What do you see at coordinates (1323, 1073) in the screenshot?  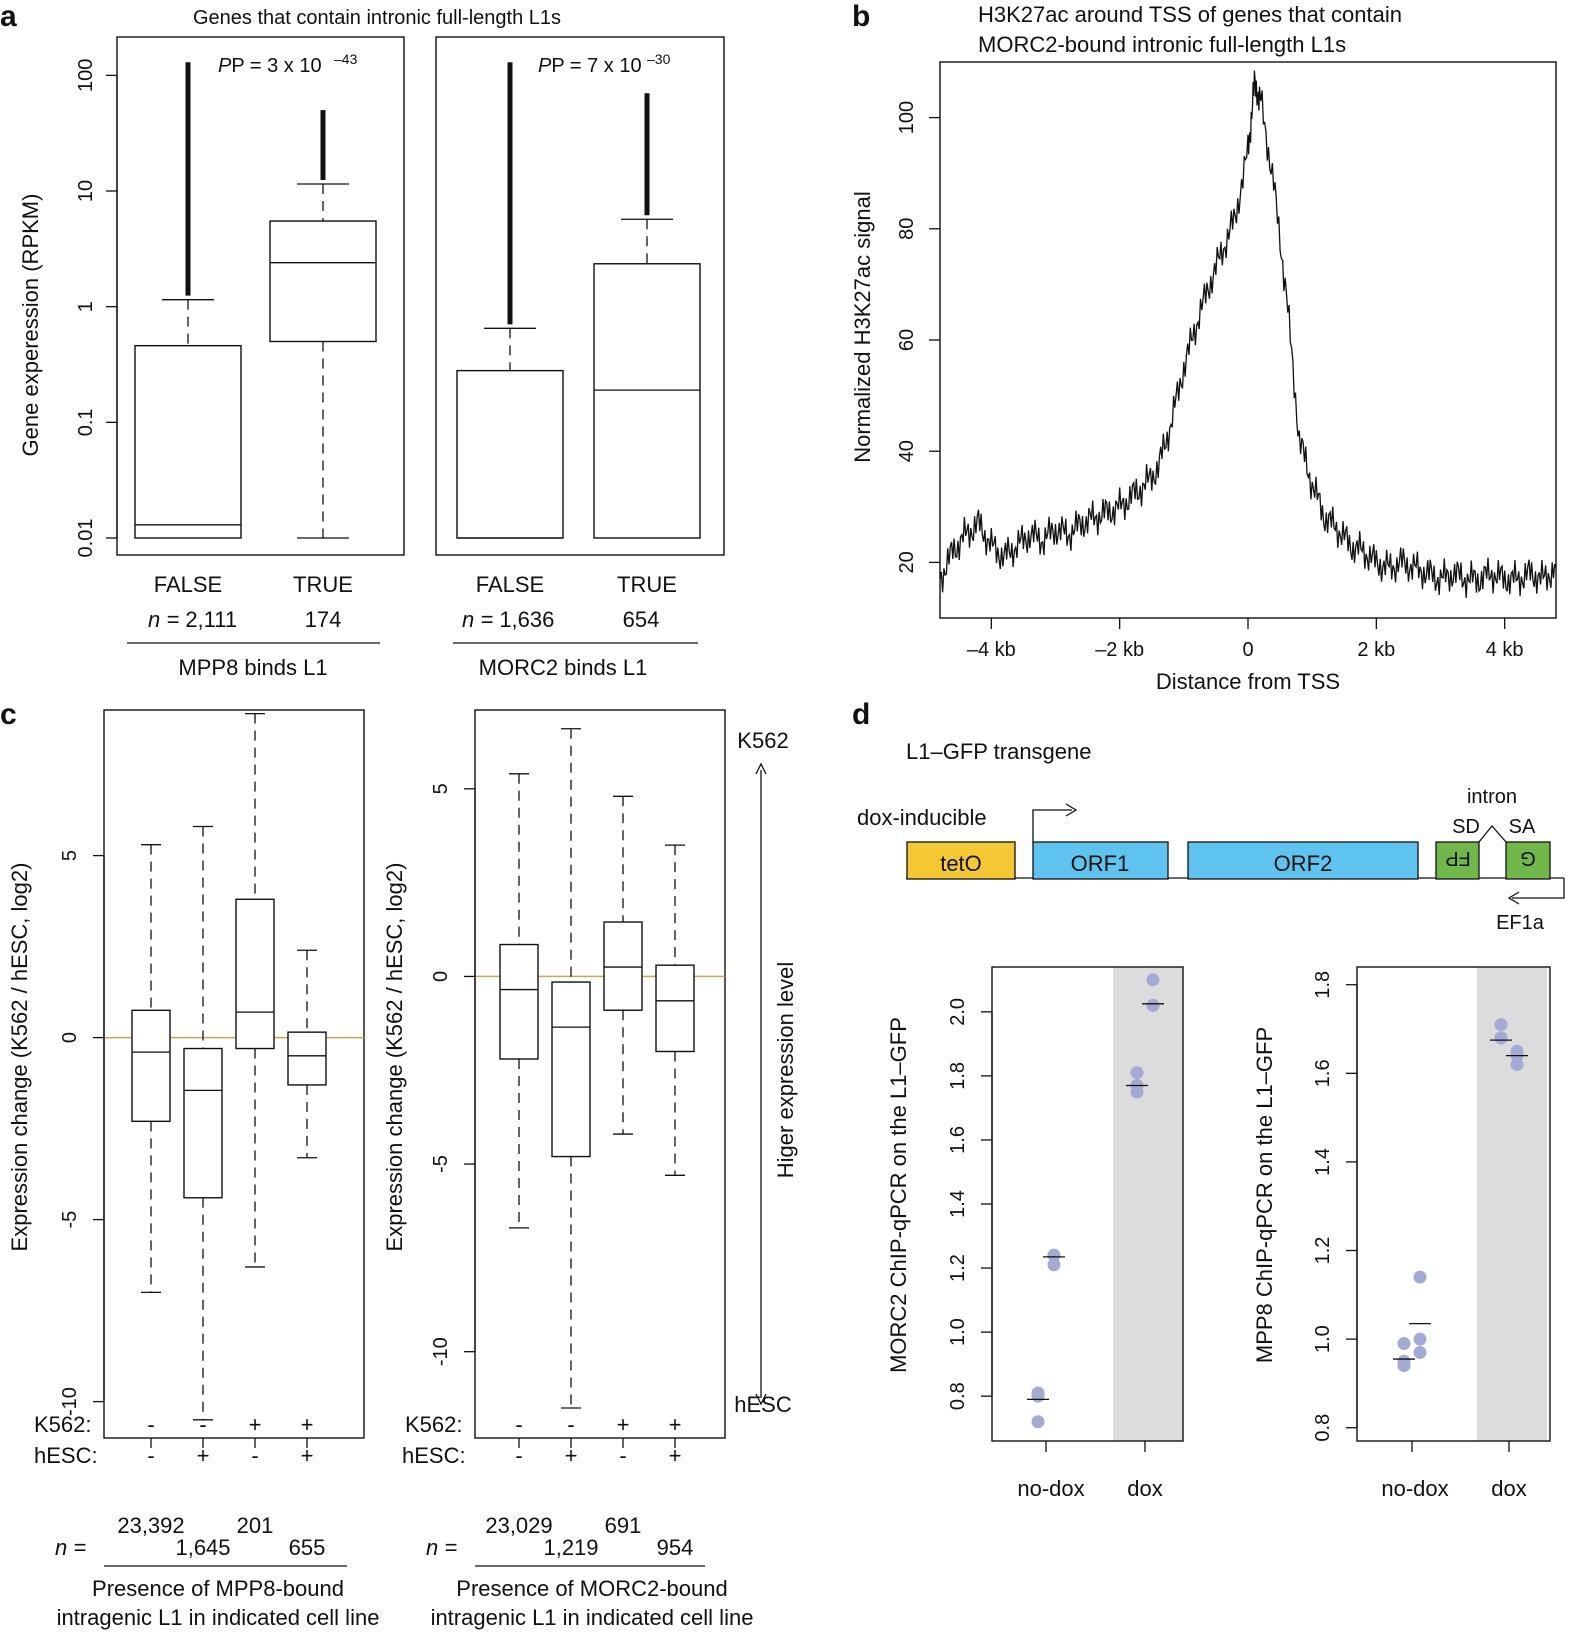 I see `panel-d-y-tick-label: 1.6` at bounding box center [1323, 1073].